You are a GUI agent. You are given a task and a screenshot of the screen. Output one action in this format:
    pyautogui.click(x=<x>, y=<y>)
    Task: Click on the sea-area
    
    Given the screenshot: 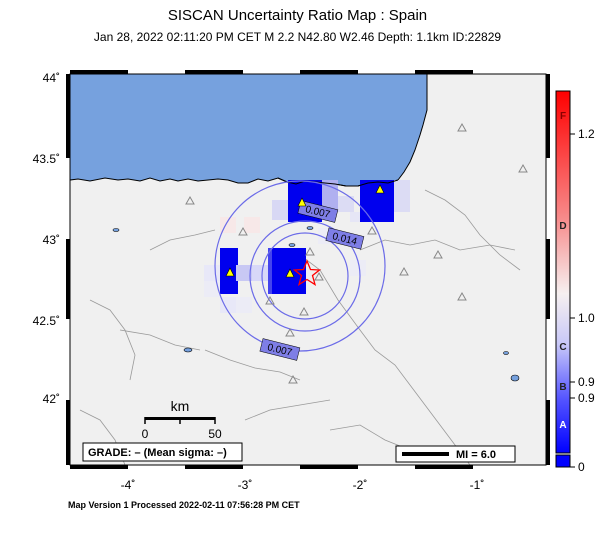 What is the action you would take?
    pyautogui.click(x=248, y=130)
    